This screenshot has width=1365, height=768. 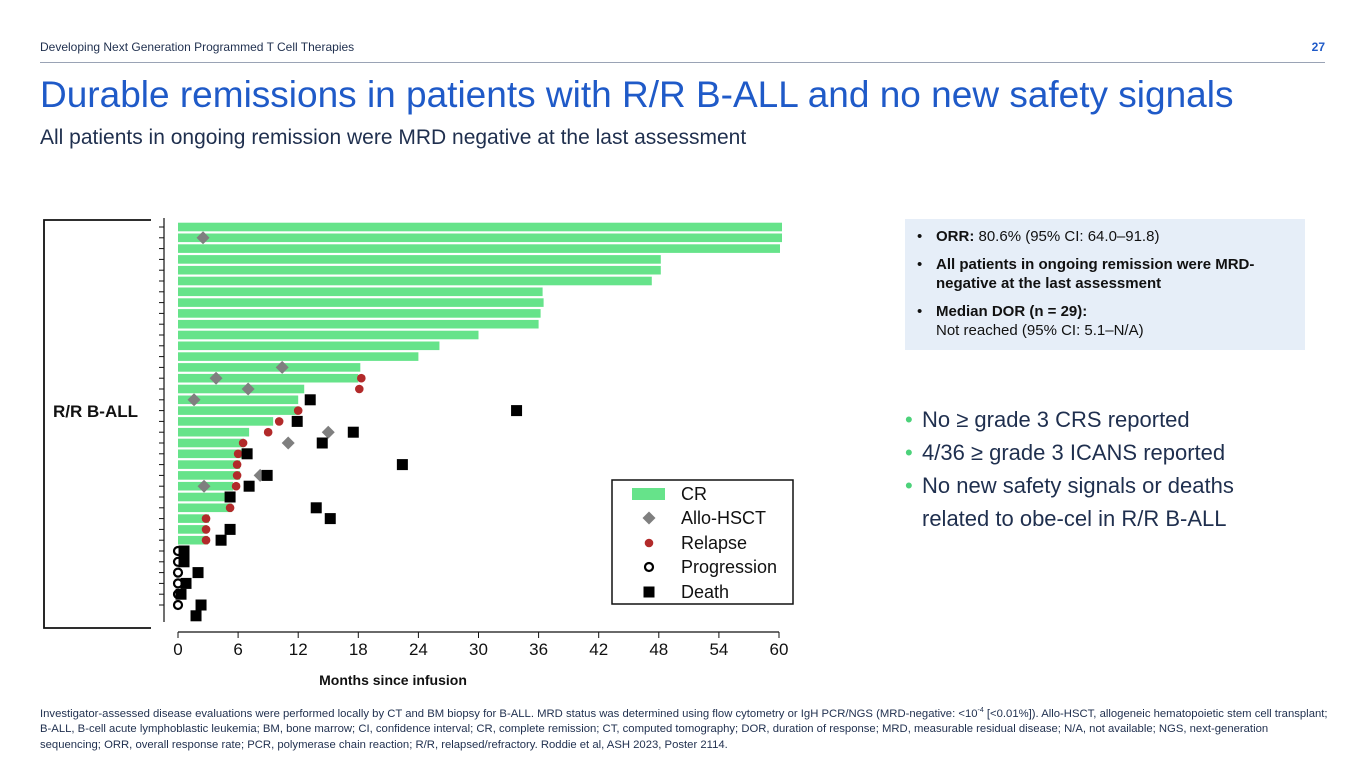 I want to click on x-tick-label: 42, so click(x=598, y=649).